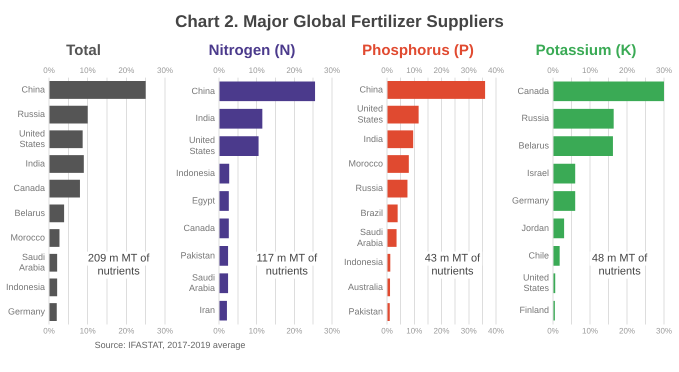  What do you see at coordinates (534, 310) in the screenshot?
I see `y-tick-label: Finland` at bounding box center [534, 310].